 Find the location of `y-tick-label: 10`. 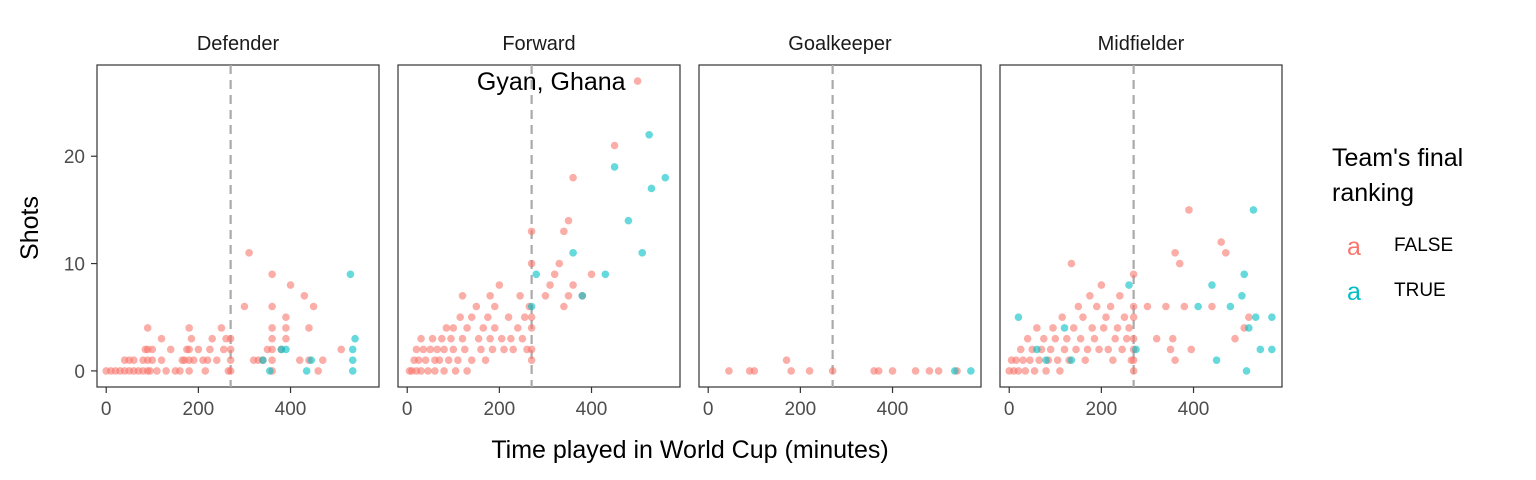

y-tick-label: 10 is located at coordinates (74, 265).